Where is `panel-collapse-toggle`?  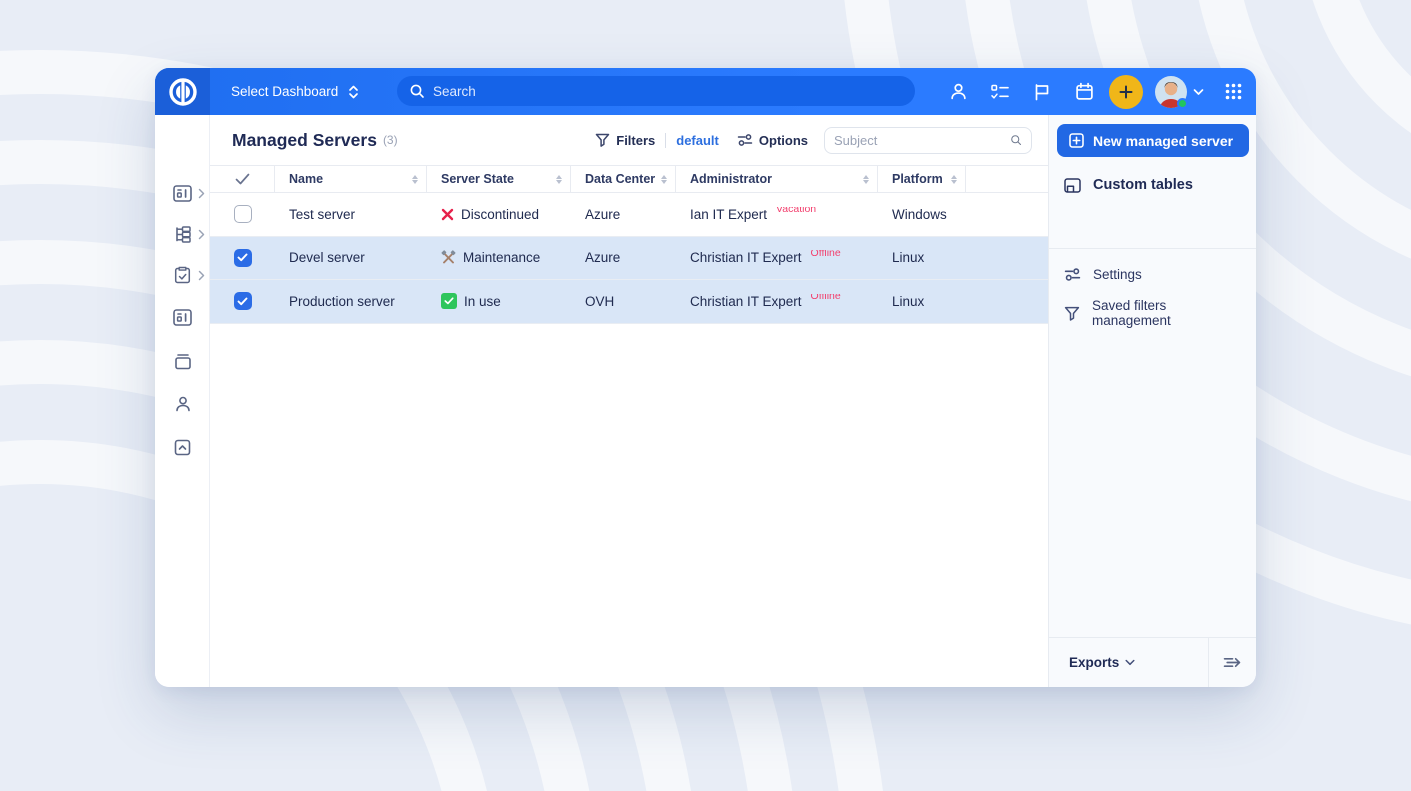 panel-collapse-toggle is located at coordinates (1232, 662).